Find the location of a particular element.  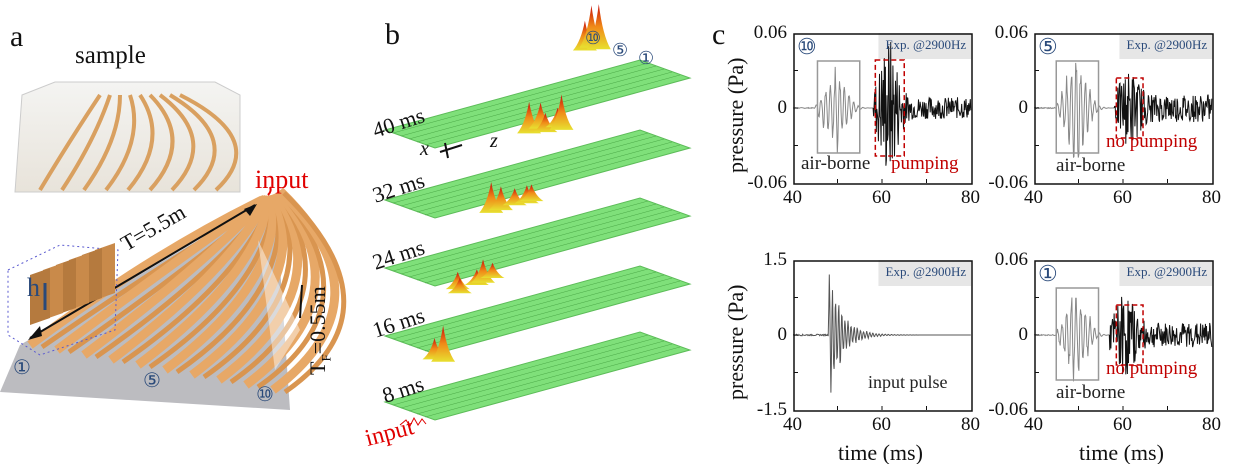

panel-c-label: c is located at coordinates (719, 34).